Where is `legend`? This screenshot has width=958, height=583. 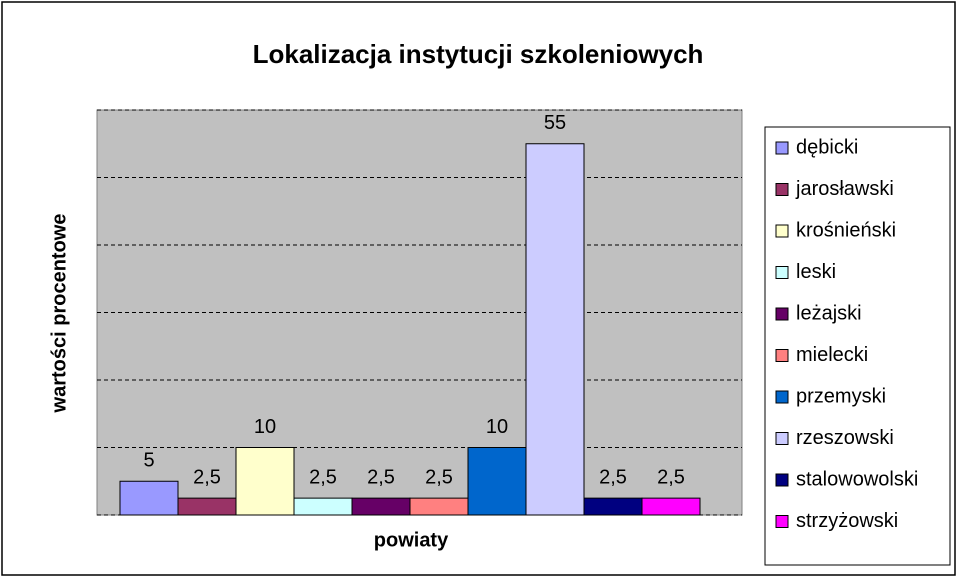
legend is located at coordinates (857, 346).